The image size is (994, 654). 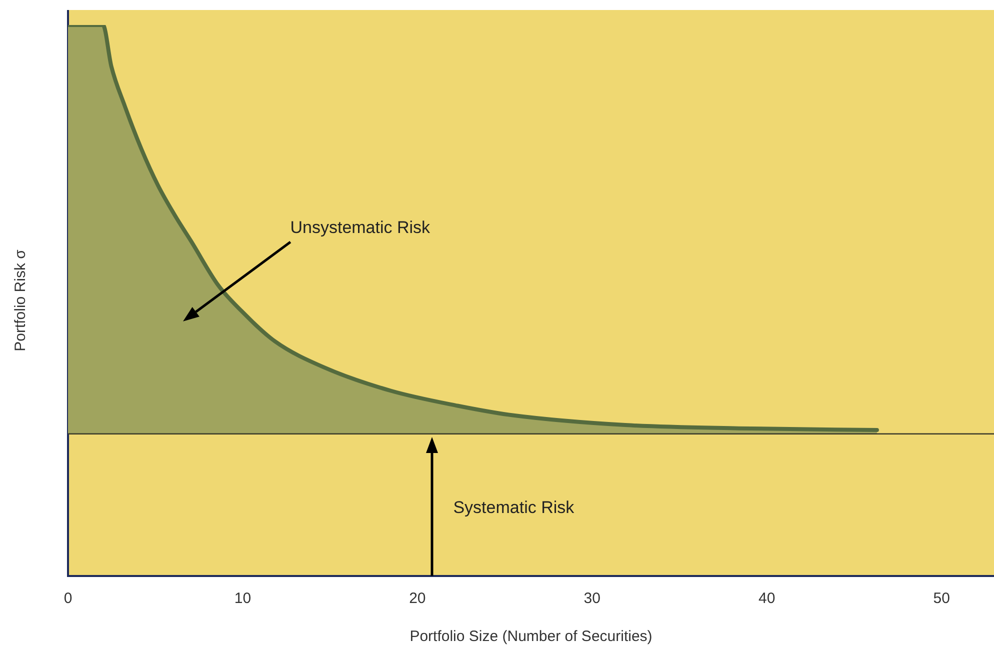 What do you see at coordinates (243, 599) in the screenshot?
I see `x-tick-label: 10` at bounding box center [243, 599].